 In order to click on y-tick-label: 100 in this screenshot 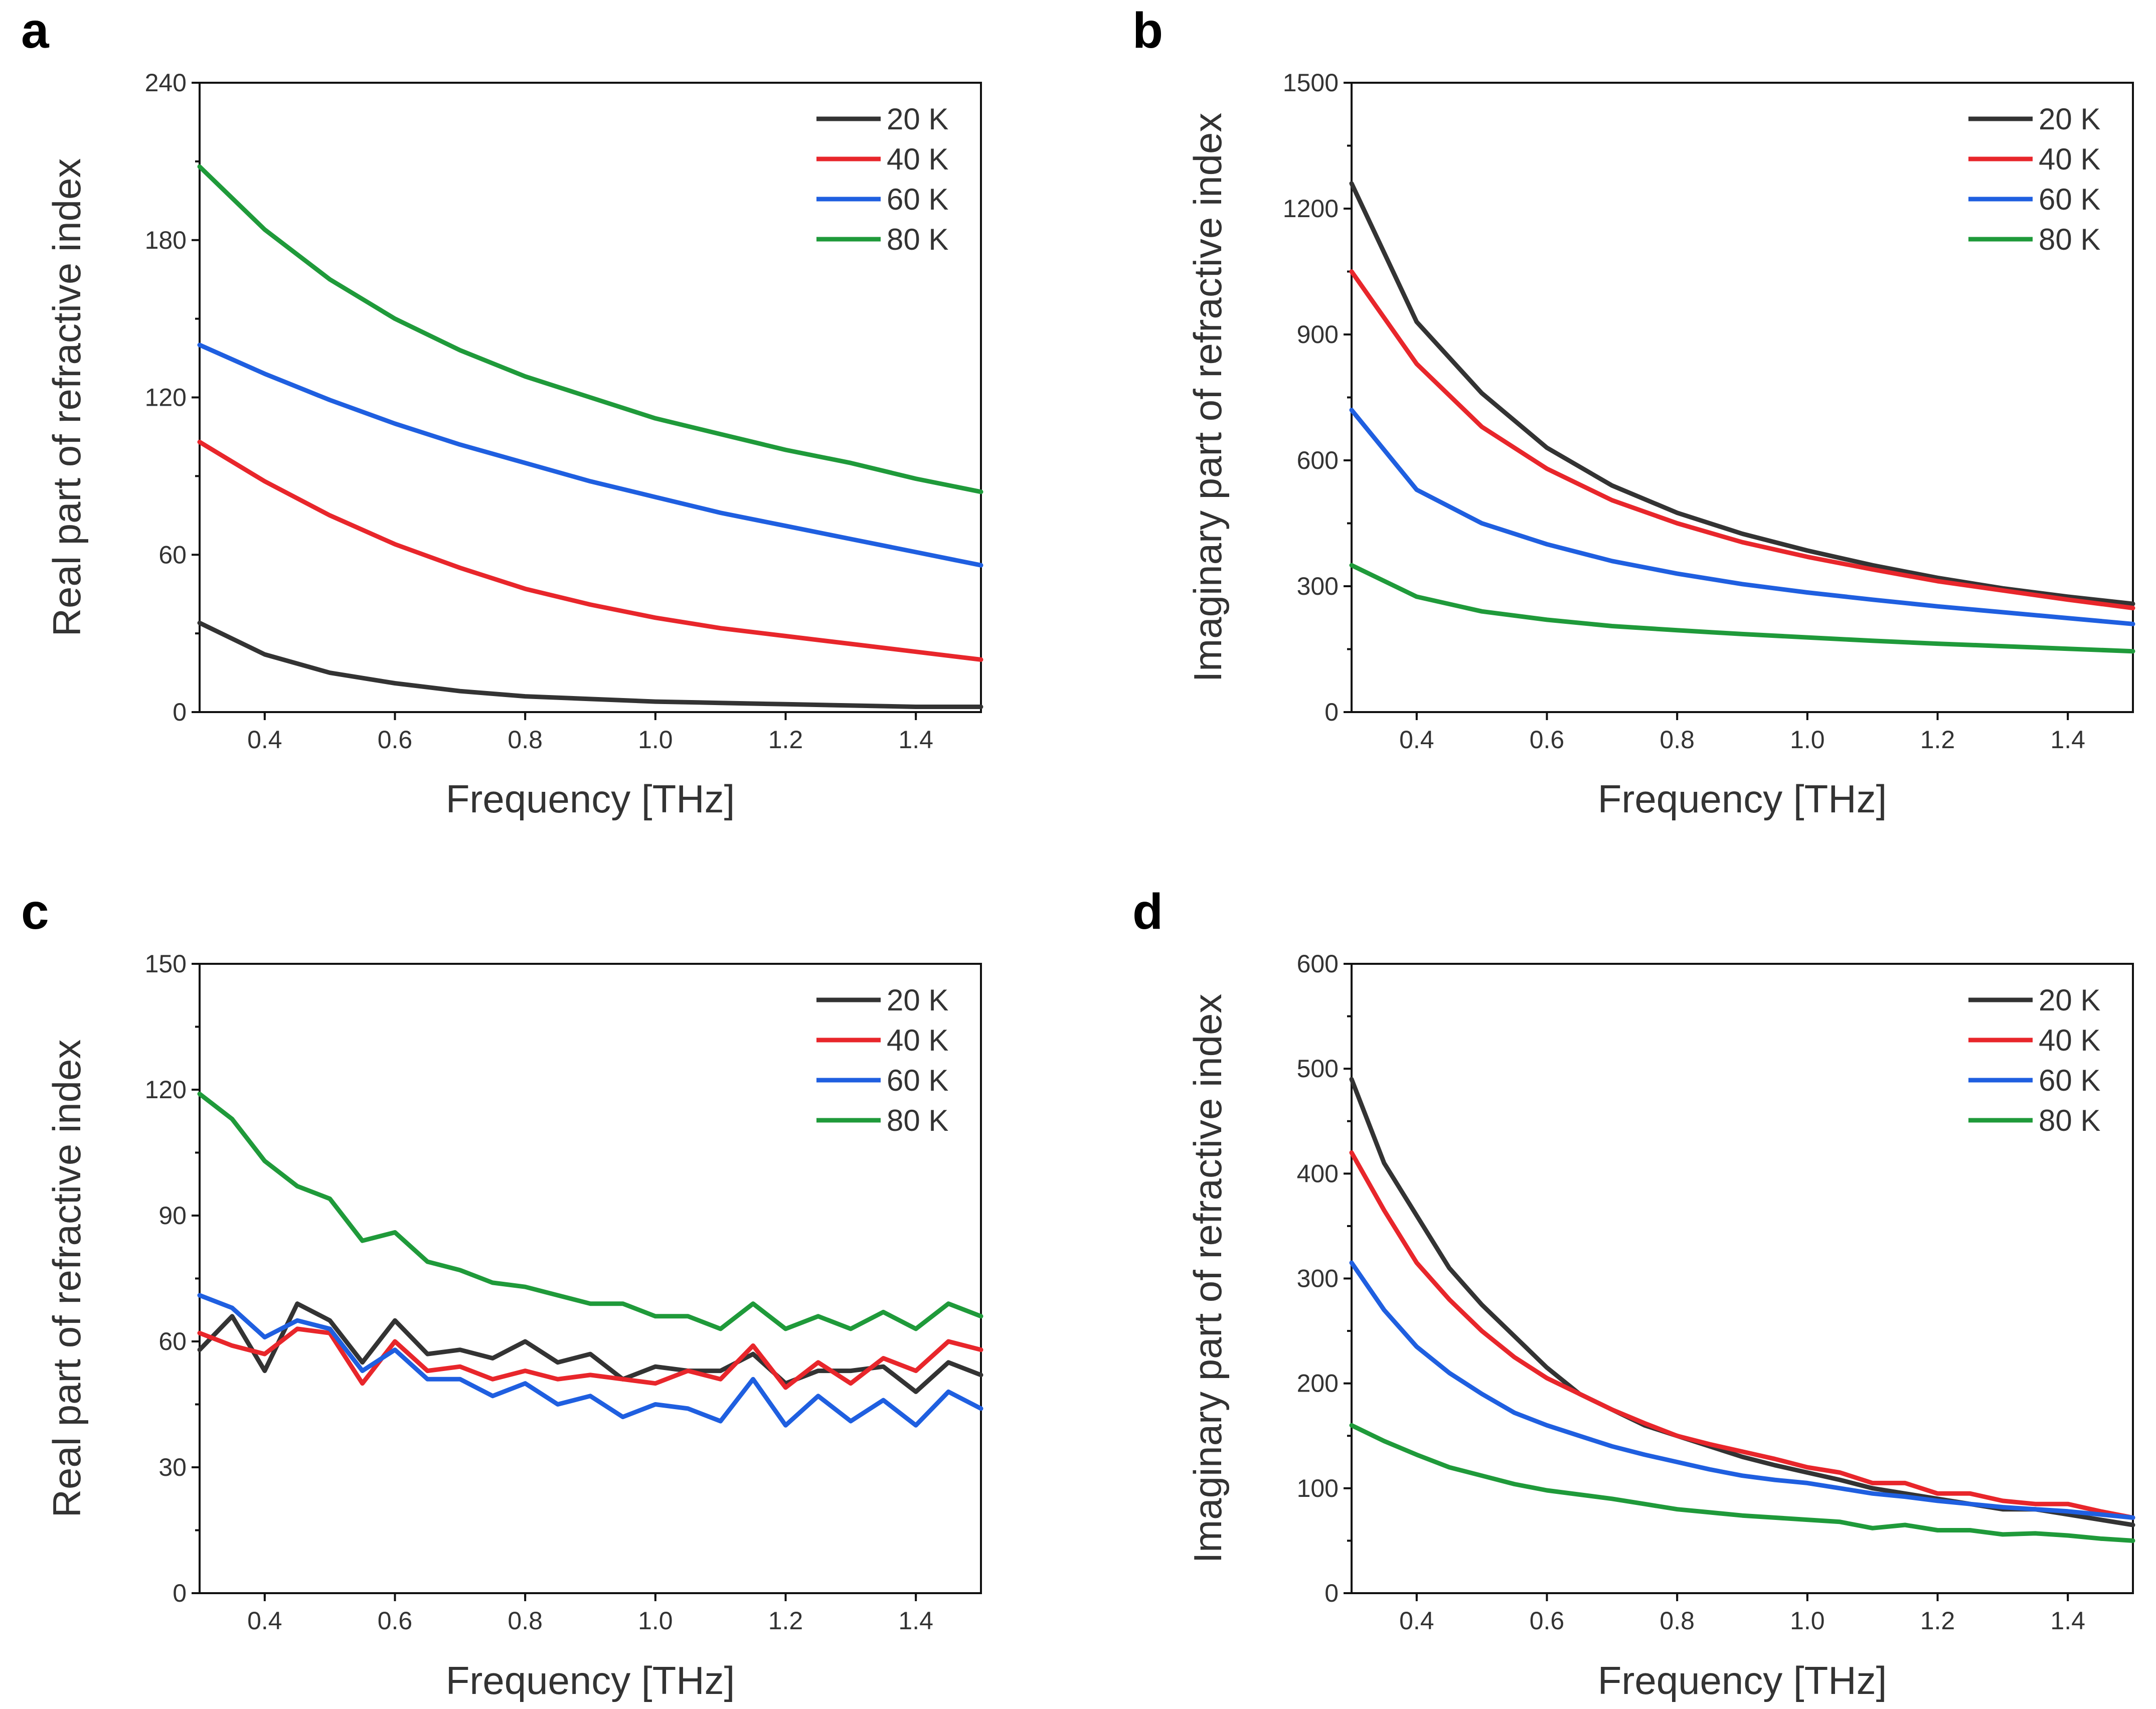, I will do `click(1318, 1488)`.